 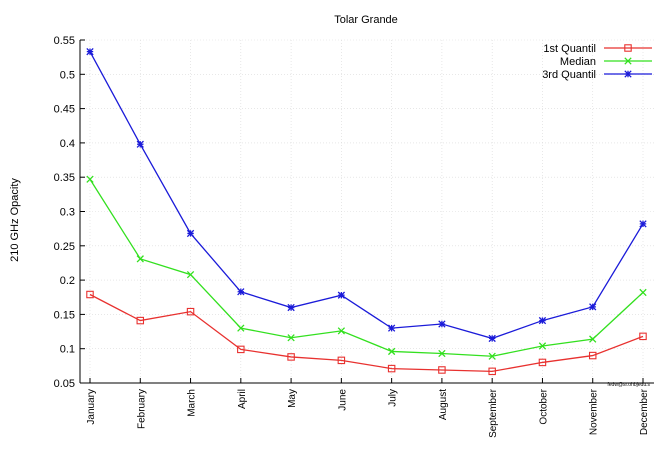 What do you see at coordinates (543, 406) in the screenshot?
I see `x-tick-label: October` at bounding box center [543, 406].